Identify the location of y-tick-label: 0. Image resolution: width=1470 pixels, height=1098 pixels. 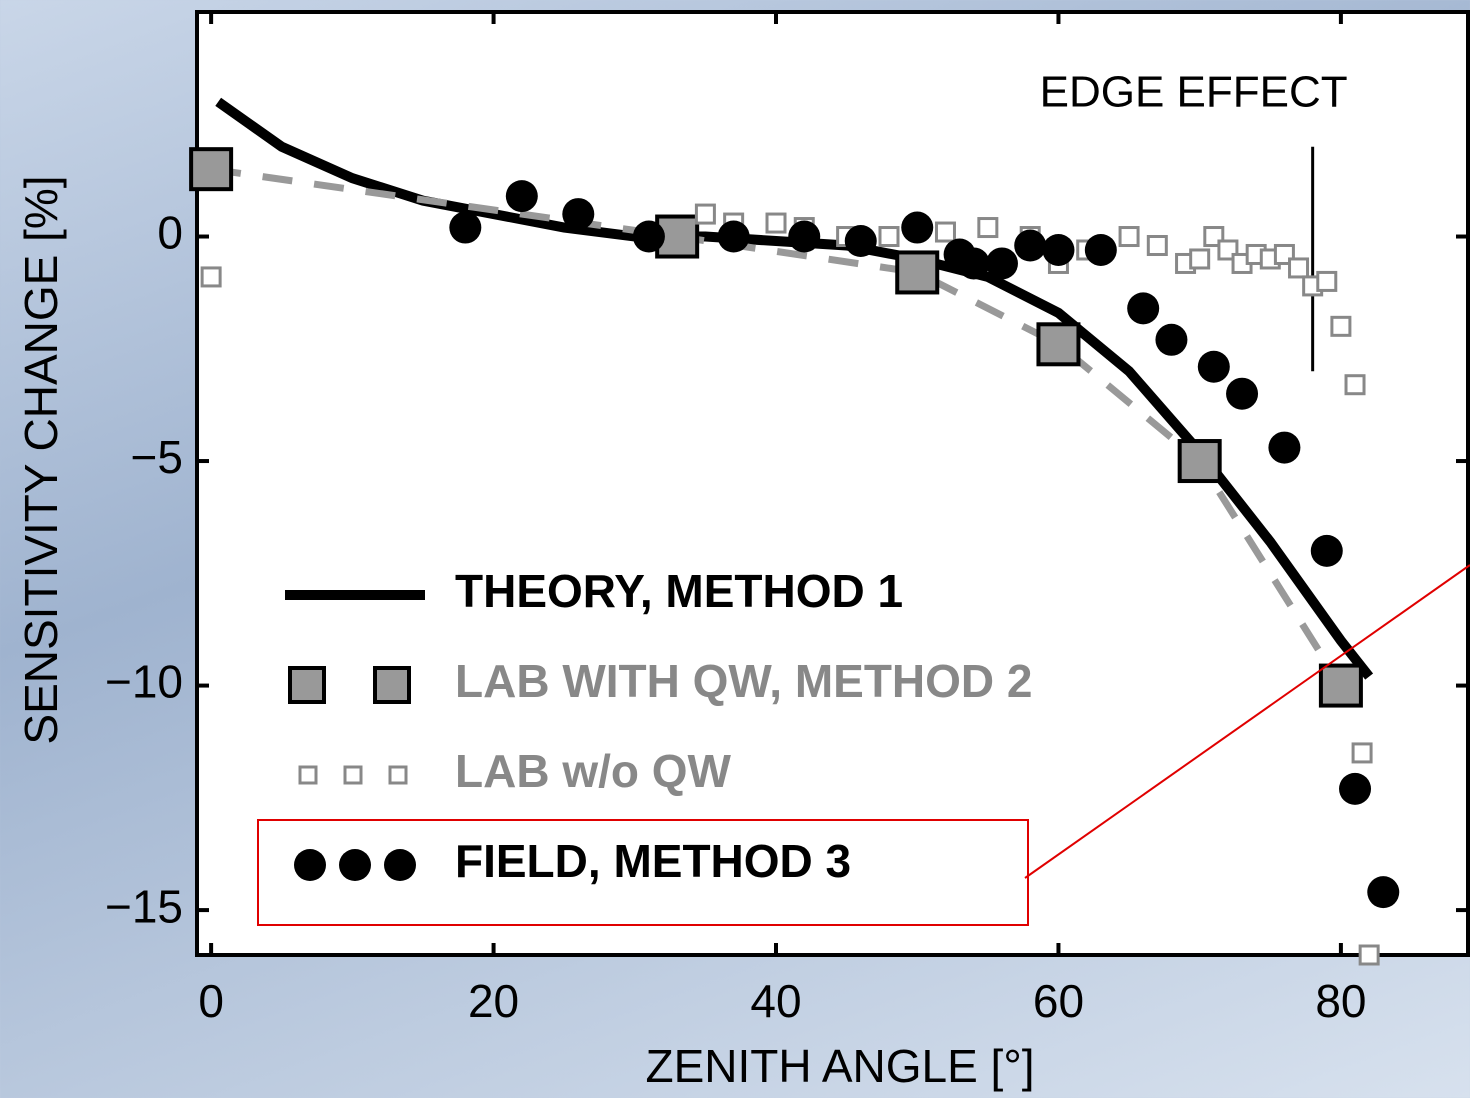
(170, 233).